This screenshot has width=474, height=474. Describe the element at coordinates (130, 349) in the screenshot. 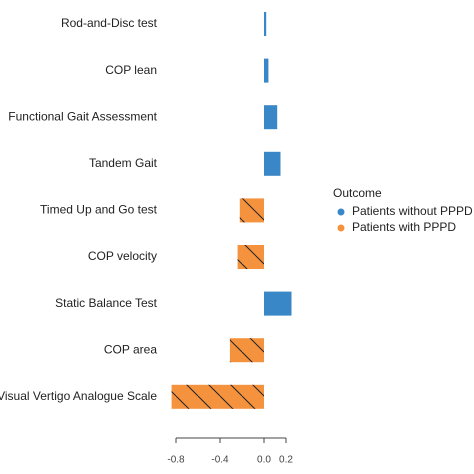

I see `y-tick-label: COP area` at that location.